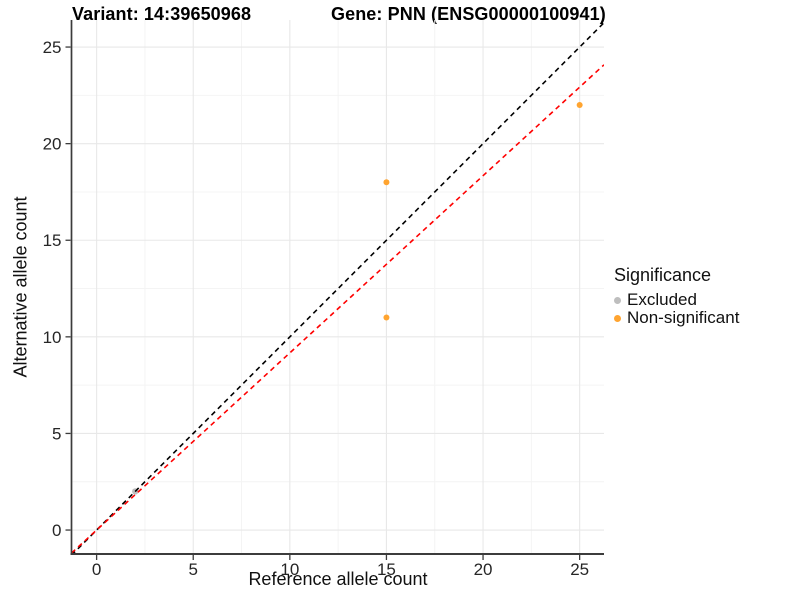 The height and width of the screenshot is (600, 800). Describe the element at coordinates (20, 287) in the screenshot. I see `y-axis-title: Alternative allele count` at that location.